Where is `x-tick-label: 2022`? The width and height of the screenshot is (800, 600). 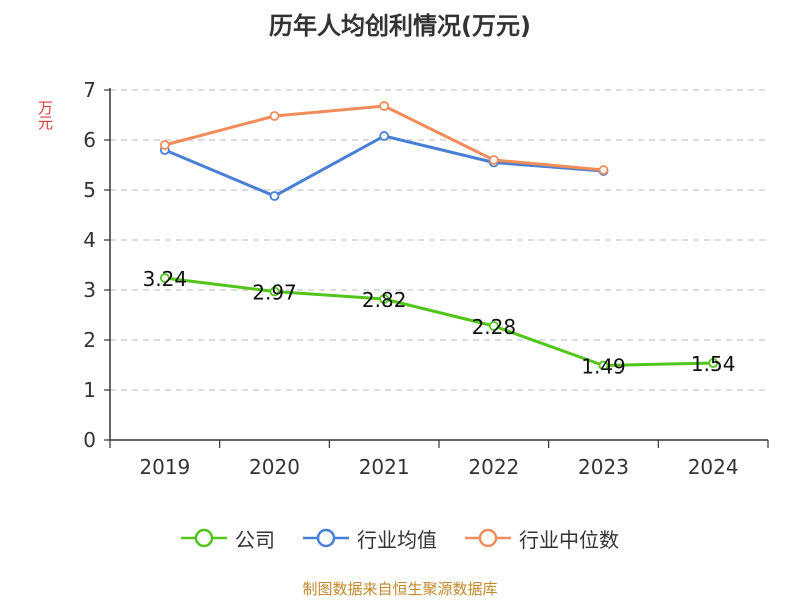
x-tick-label: 2022 is located at coordinates (493, 467).